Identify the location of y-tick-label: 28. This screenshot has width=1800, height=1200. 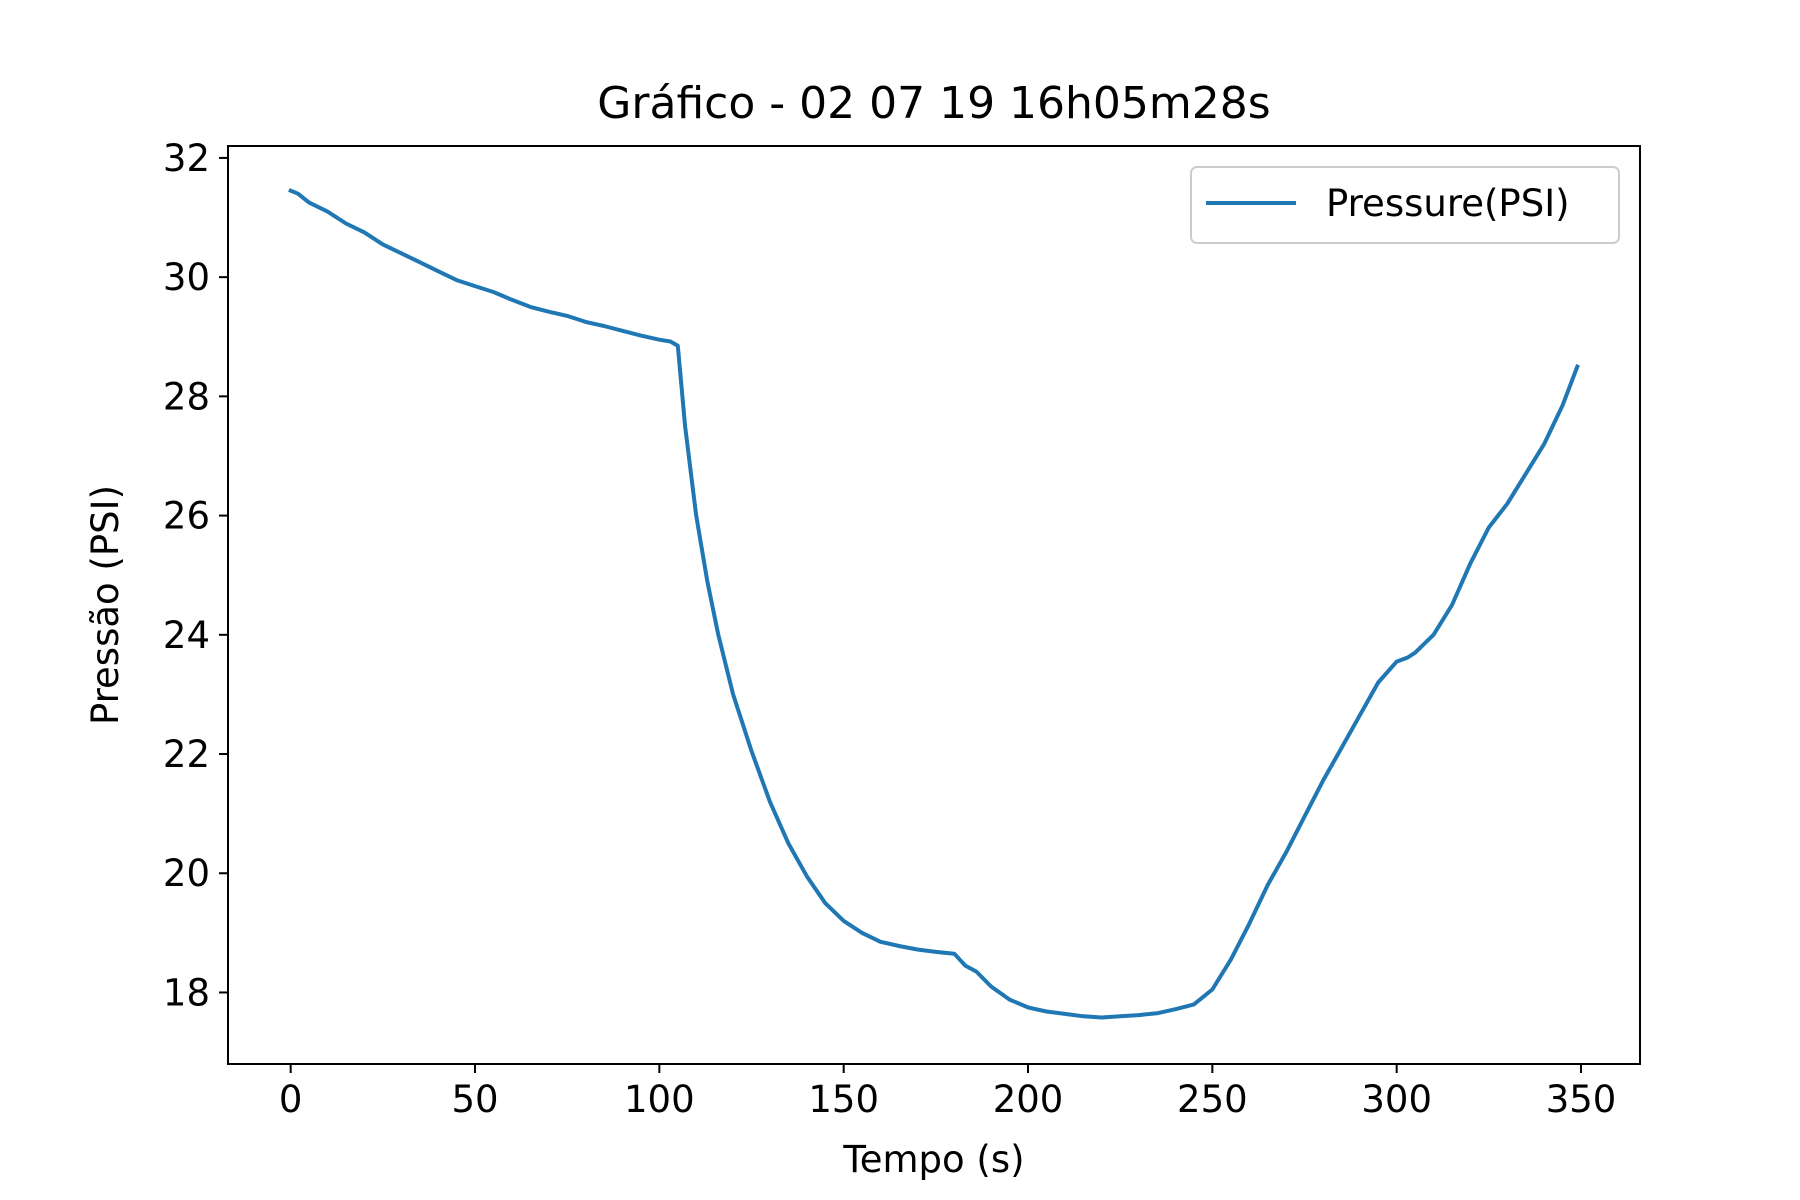
(186, 396).